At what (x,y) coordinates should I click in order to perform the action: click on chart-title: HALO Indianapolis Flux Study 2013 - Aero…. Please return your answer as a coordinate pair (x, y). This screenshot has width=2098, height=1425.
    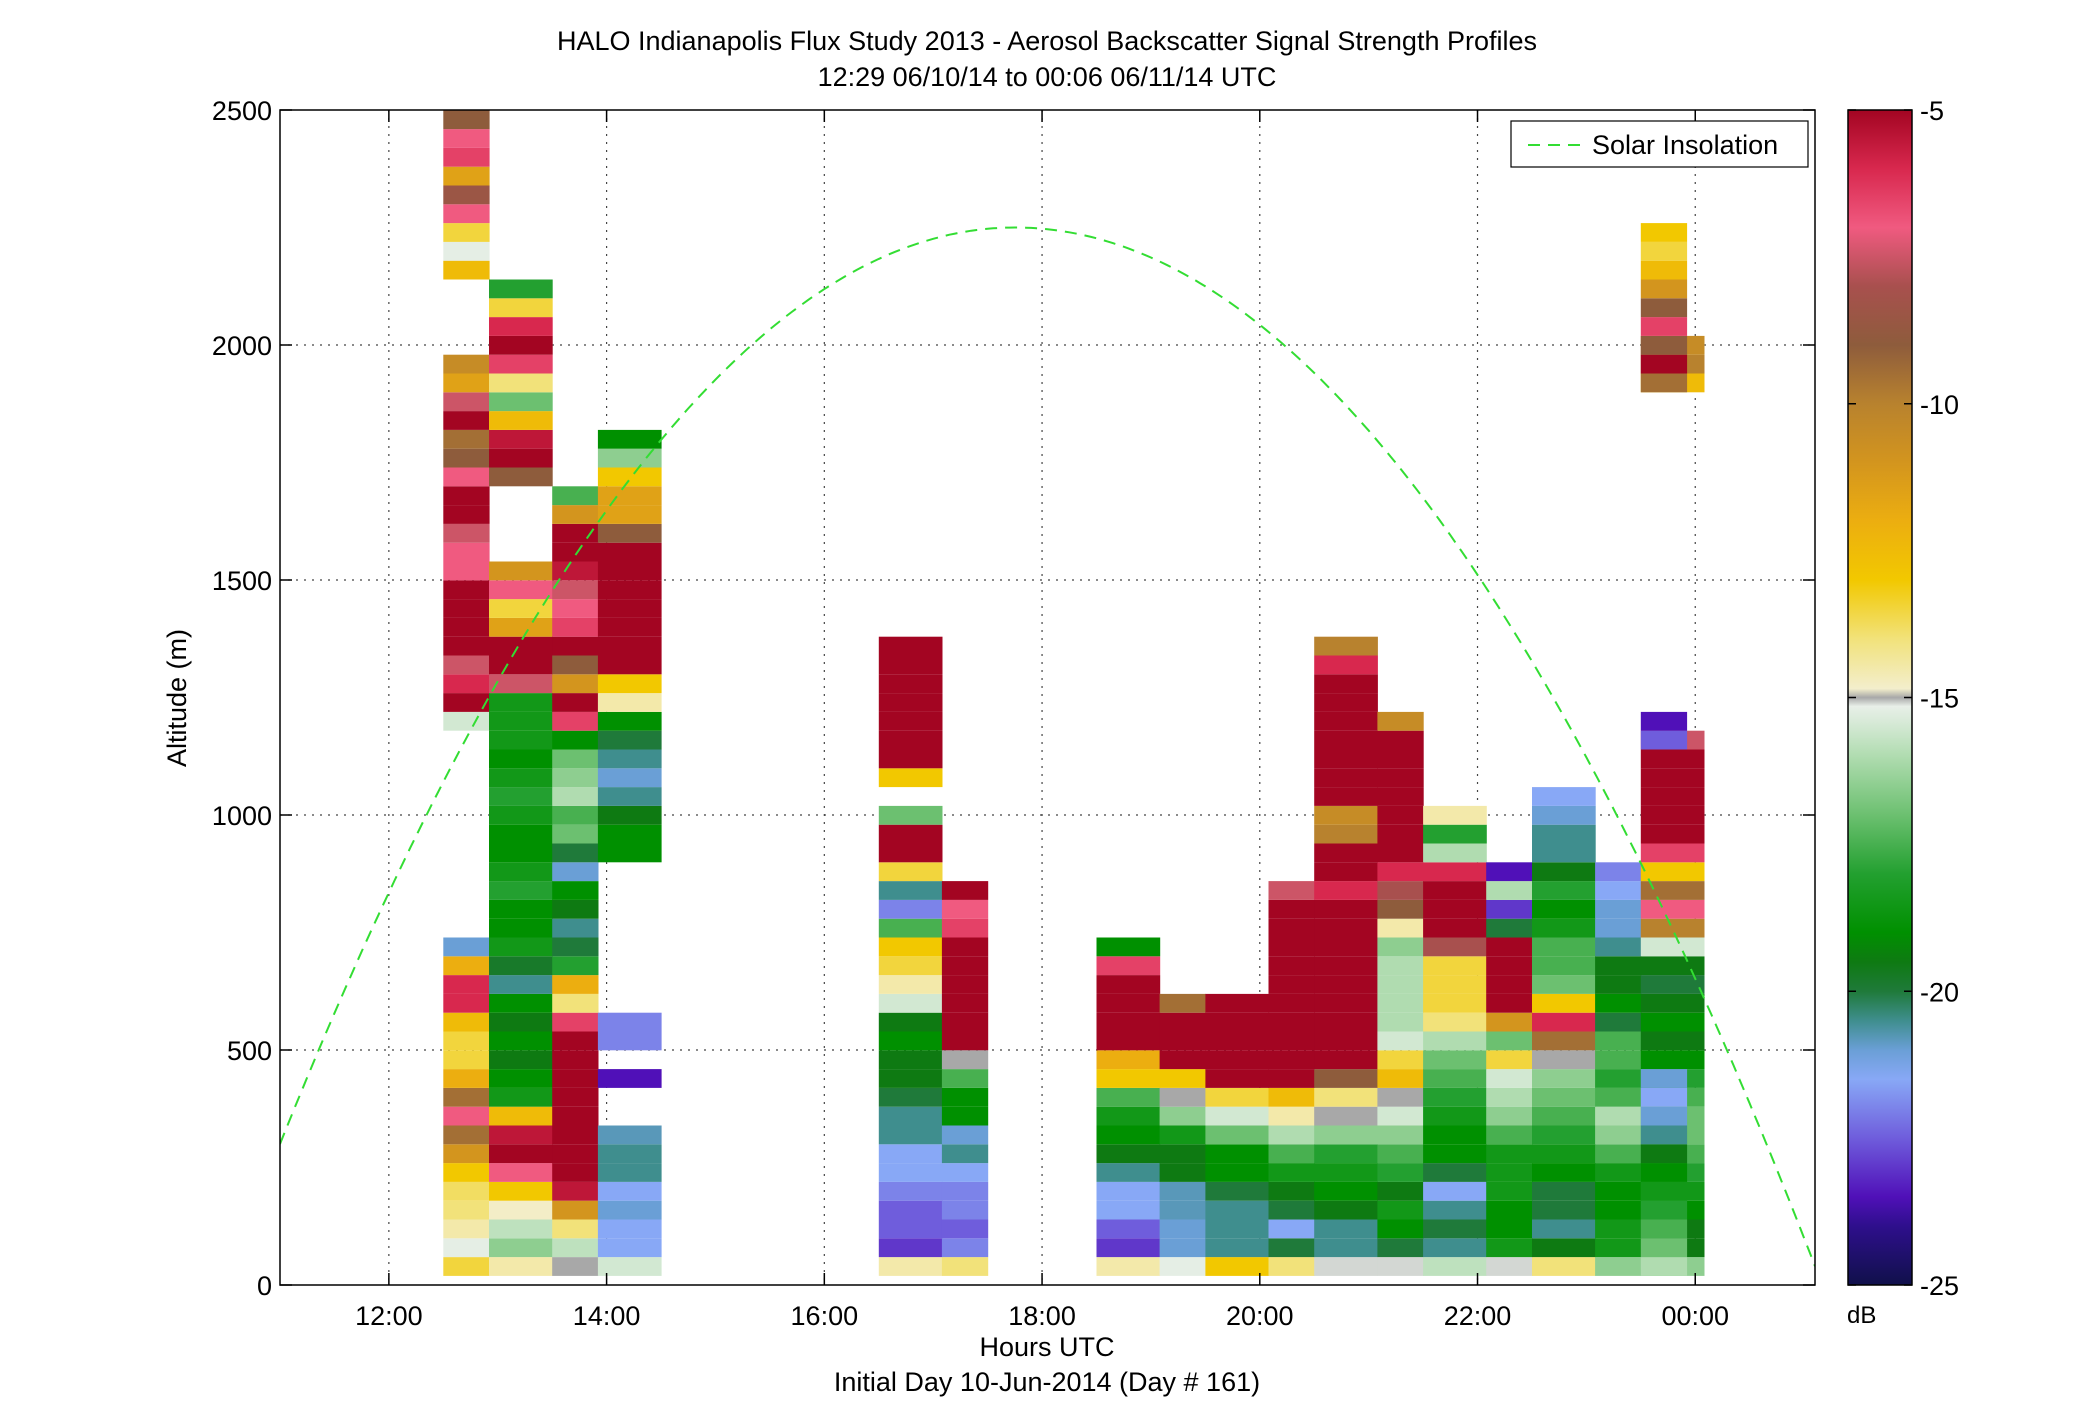
    Looking at the image, I should click on (1047, 41).